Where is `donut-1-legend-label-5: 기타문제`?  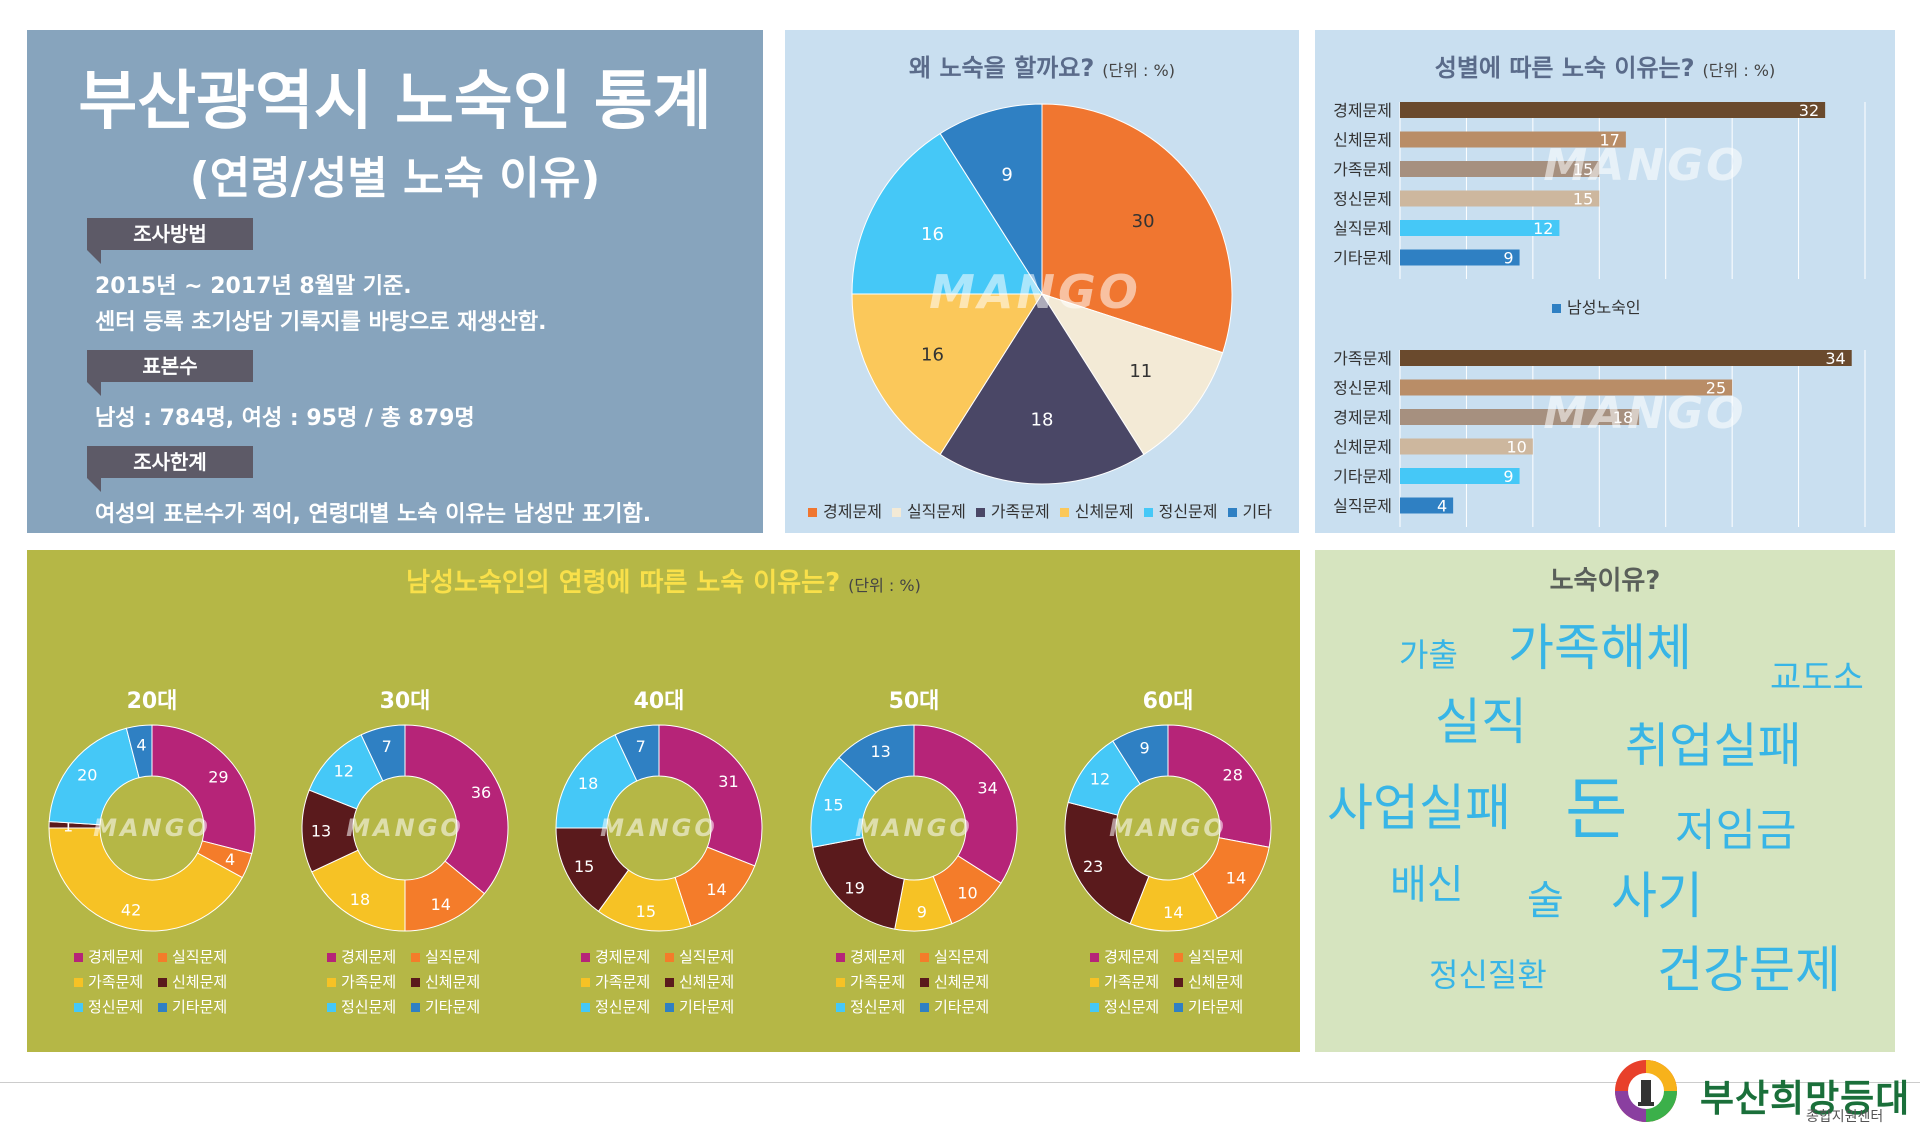
donut-1-legend-label-5: 기타문제 is located at coordinates (452, 1007).